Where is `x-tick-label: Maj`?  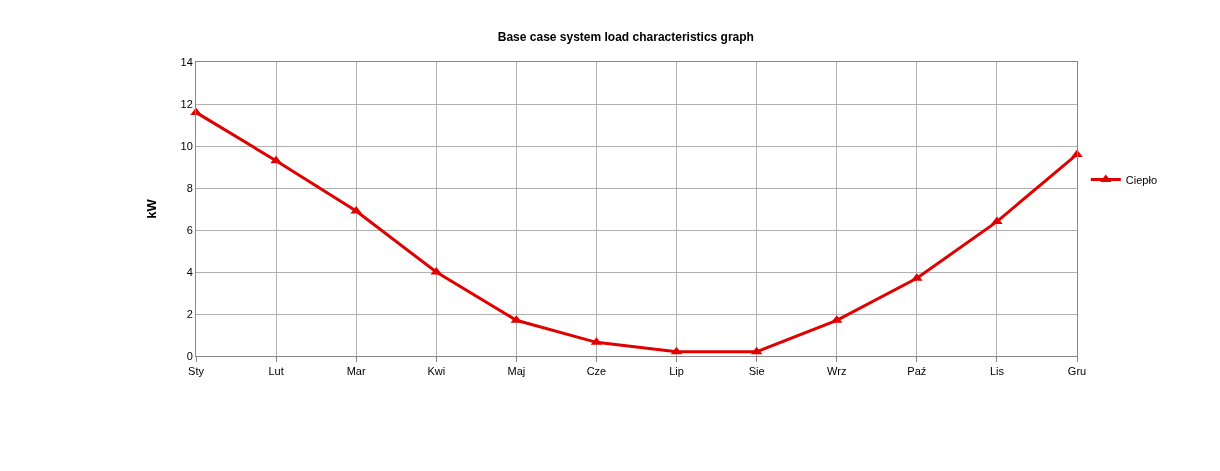
x-tick-label: Maj is located at coordinates (516, 371).